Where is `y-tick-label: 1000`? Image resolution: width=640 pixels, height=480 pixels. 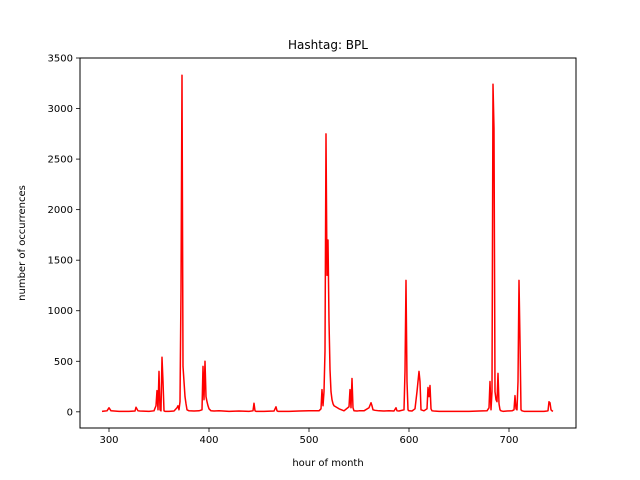
y-tick-label: 1000 is located at coordinates (60, 311).